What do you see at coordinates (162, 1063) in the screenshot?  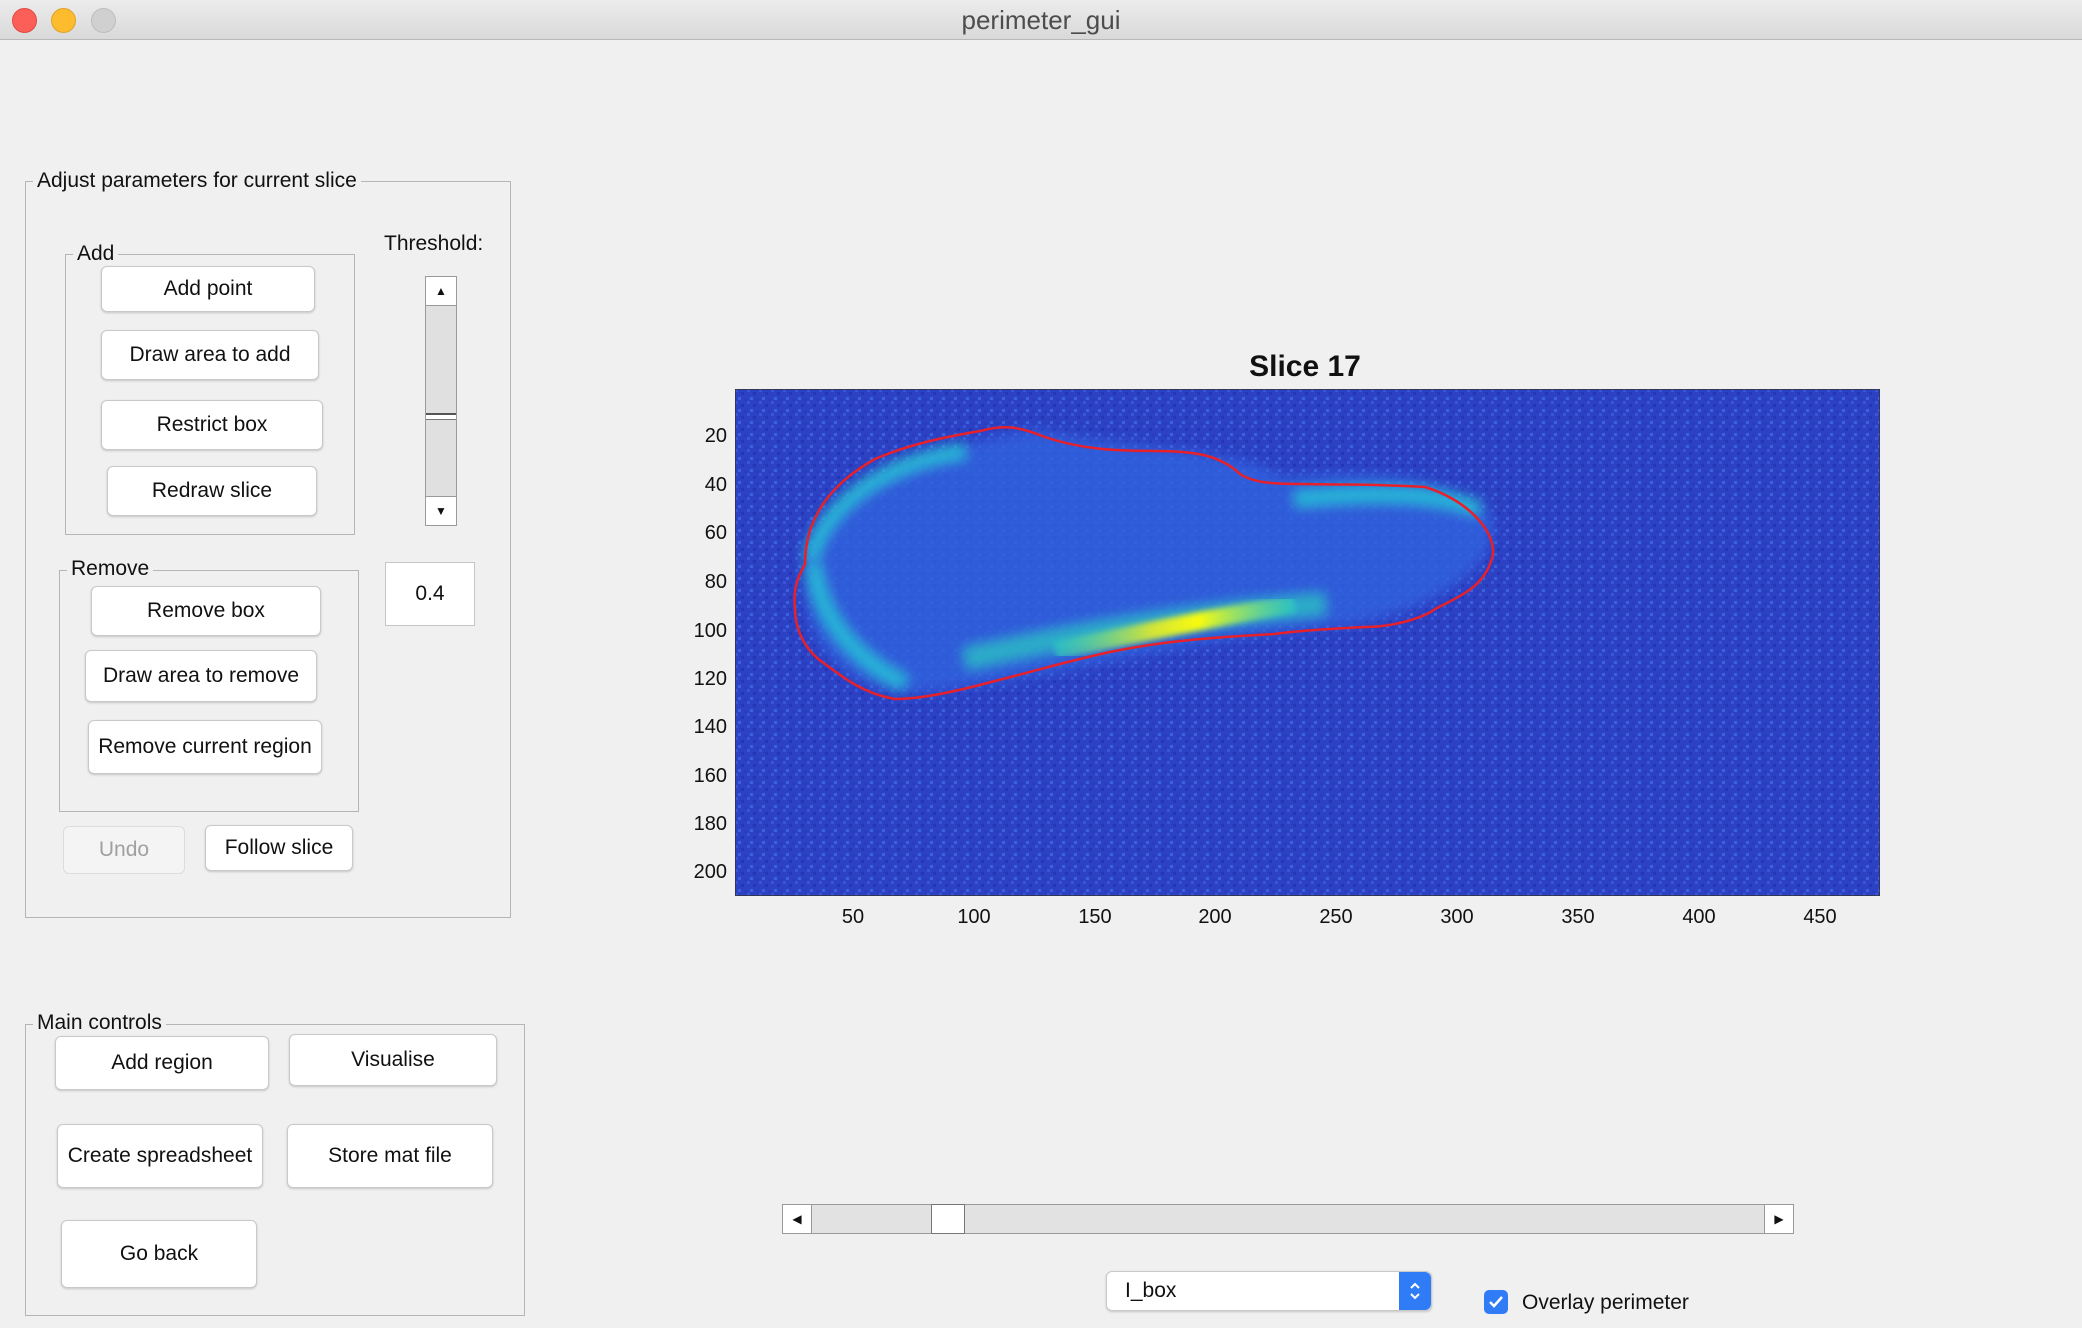 I see `add-region-button: Add region` at bounding box center [162, 1063].